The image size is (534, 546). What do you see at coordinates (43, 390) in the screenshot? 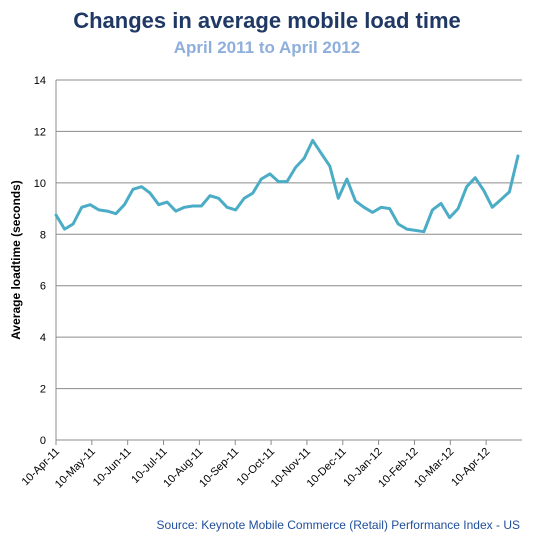
I see `y-tick-label: 2` at bounding box center [43, 390].